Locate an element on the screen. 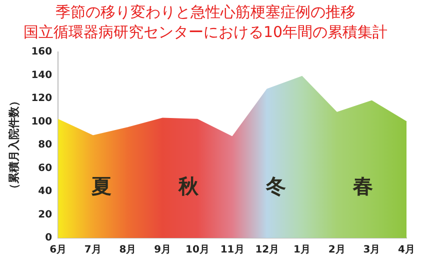 This screenshot has width=421, height=262. y-tick-label: 100 is located at coordinates (41, 122).